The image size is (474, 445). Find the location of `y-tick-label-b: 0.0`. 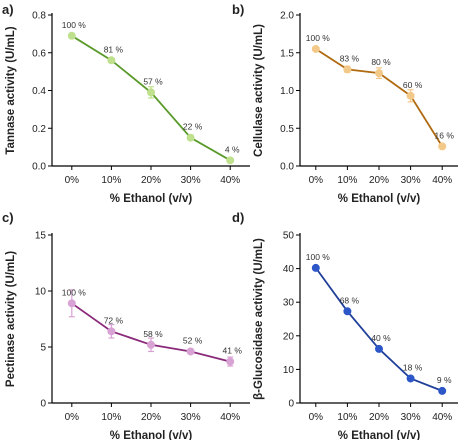

y-tick-label-b: 0.0 is located at coordinates (287, 167).